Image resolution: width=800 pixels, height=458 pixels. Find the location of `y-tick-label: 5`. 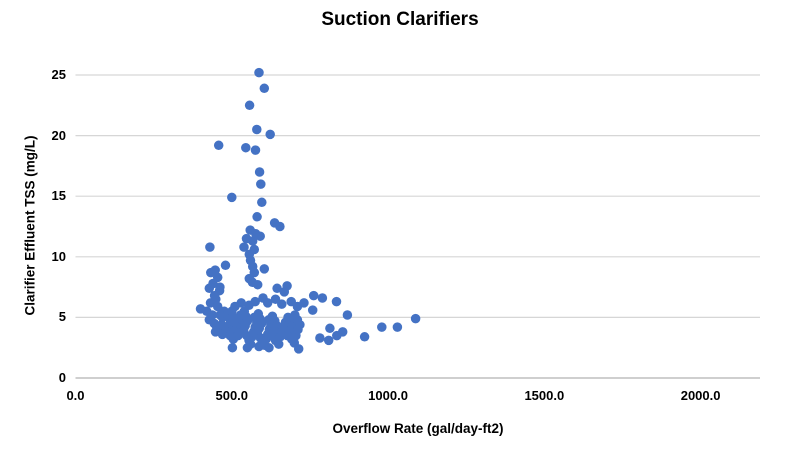

y-tick-label: 5 is located at coordinates (62, 317).